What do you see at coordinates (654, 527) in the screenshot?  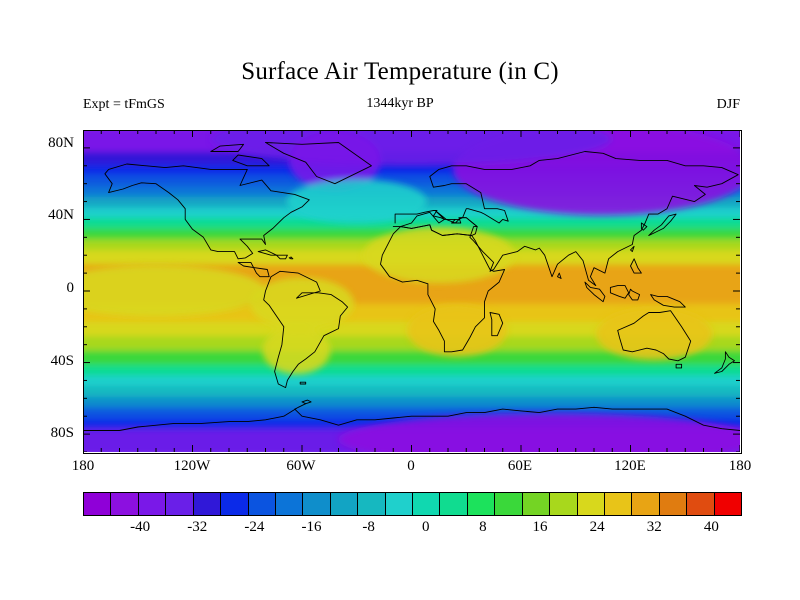 I see `colorbar-tick-label: 32` at bounding box center [654, 527].